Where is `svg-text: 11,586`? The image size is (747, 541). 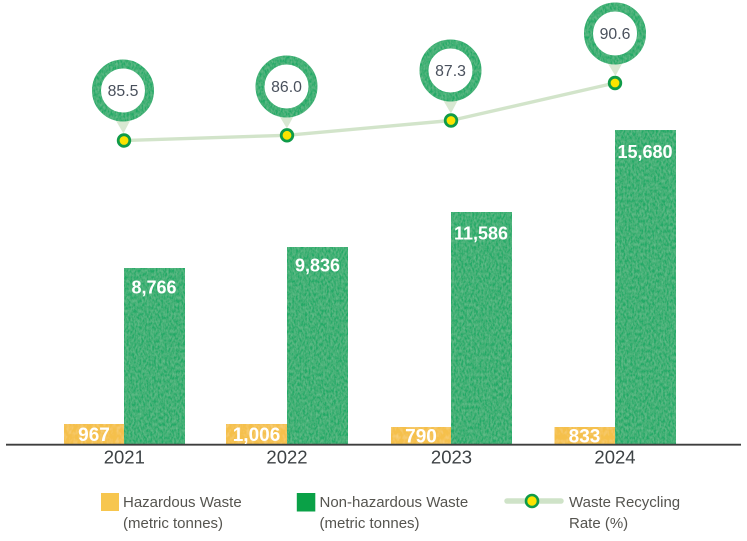 svg-text: 11,586 is located at coordinates (481, 234).